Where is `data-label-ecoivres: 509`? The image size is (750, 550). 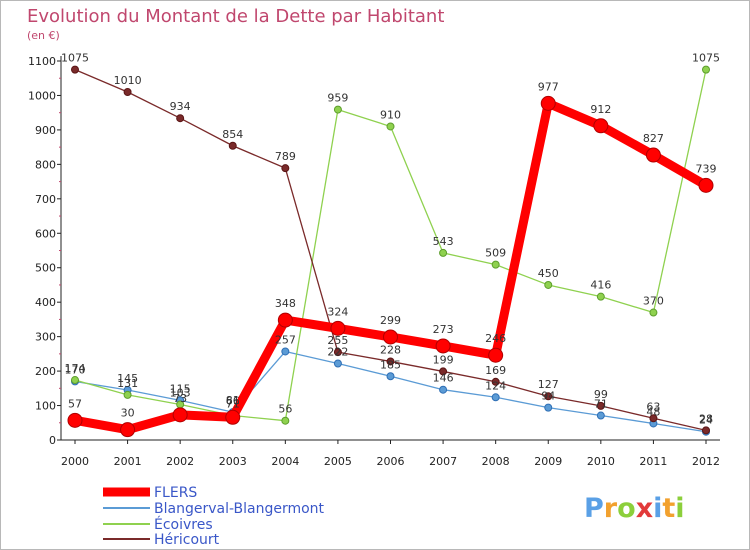 data-label-ecoivres: 509 is located at coordinates (495, 253).